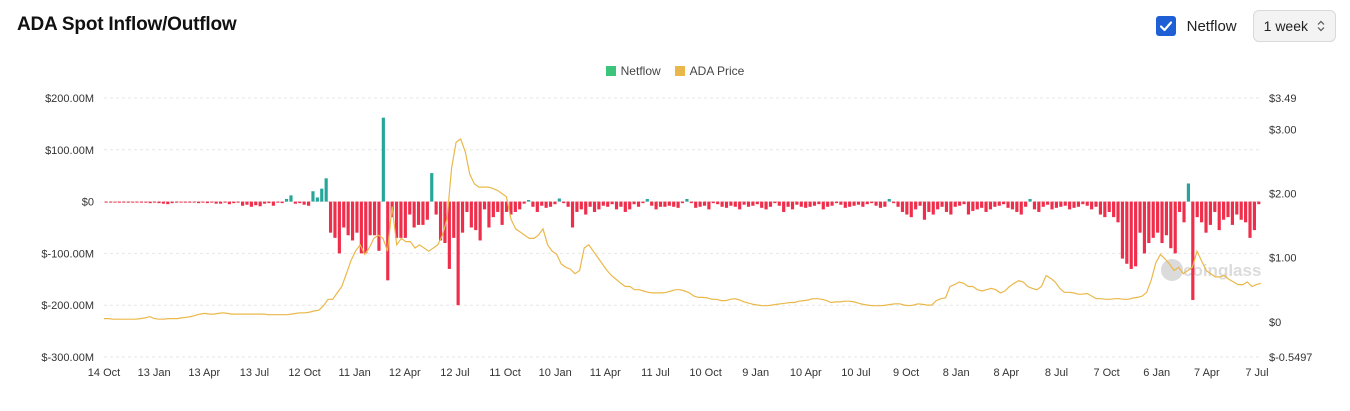 The height and width of the screenshot is (411, 1350). Describe the element at coordinates (67, 358) in the screenshot. I see `left-axis-tick-label: $-300.00M` at that location.